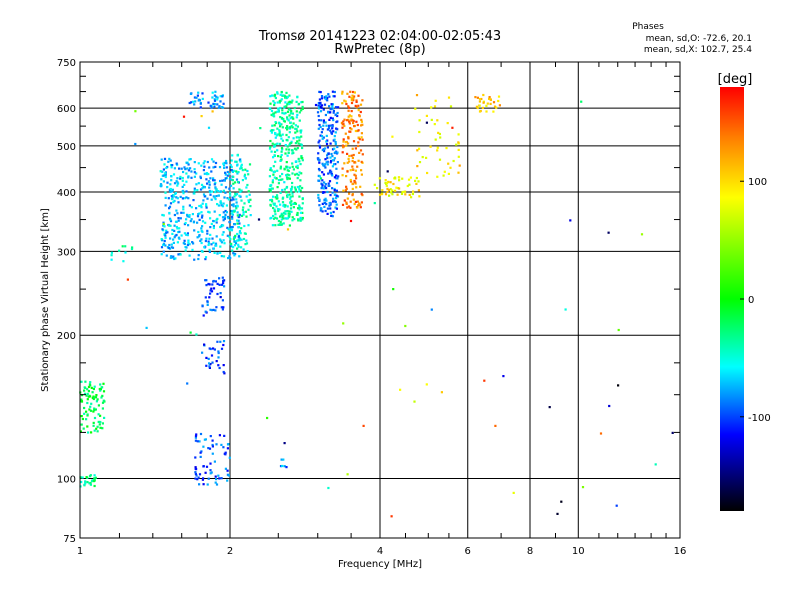 The image size is (800, 600). I want to click on phase-info-o: mean, sd,O: -72.6, 20.1, so click(699, 39).